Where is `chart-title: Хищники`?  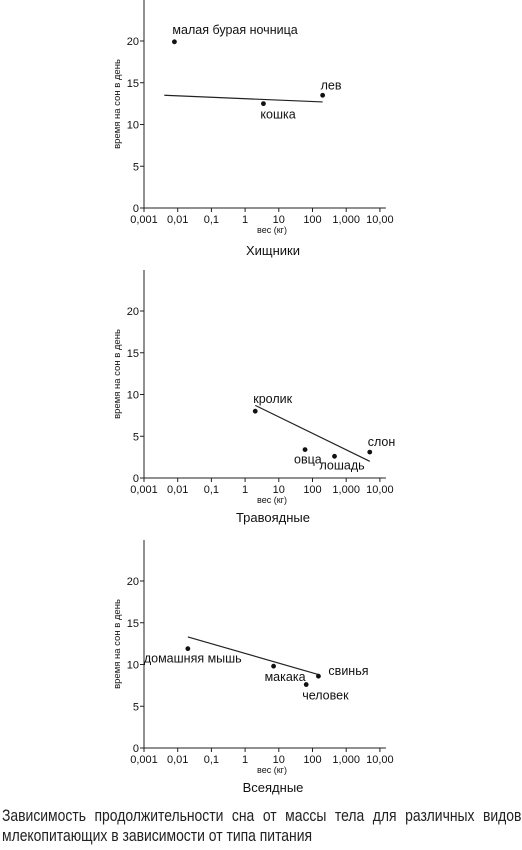 chart-title: Хищники is located at coordinates (273, 250).